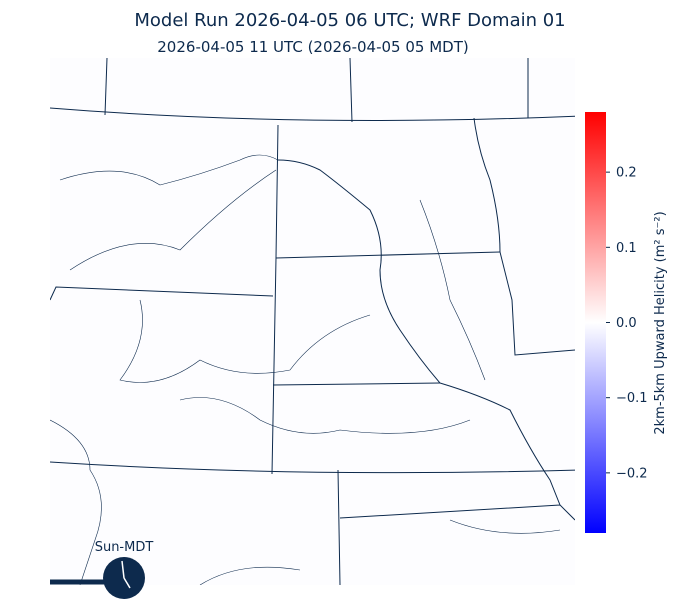 The width and height of the screenshot is (700, 604). What do you see at coordinates (595, 322) in the screenshot?
I see `colorbar` at bounding box center [595, 322].